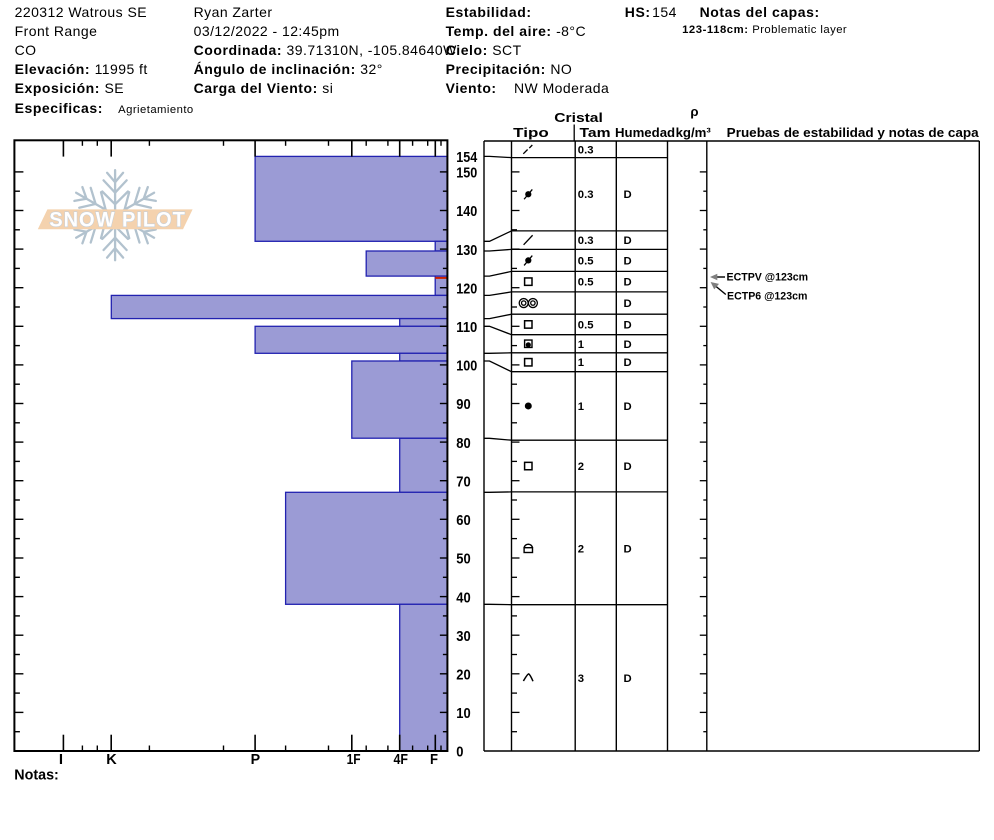  What do you see at coordinates (694, 111) in the screenshot?
I see `svg-text: ρ` at bounding box center [694, 111].